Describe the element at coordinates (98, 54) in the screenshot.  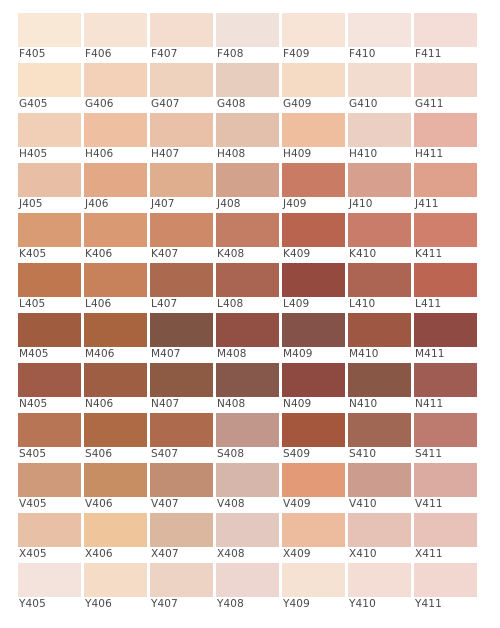
I see `swatch-code-label: F406` at that location.